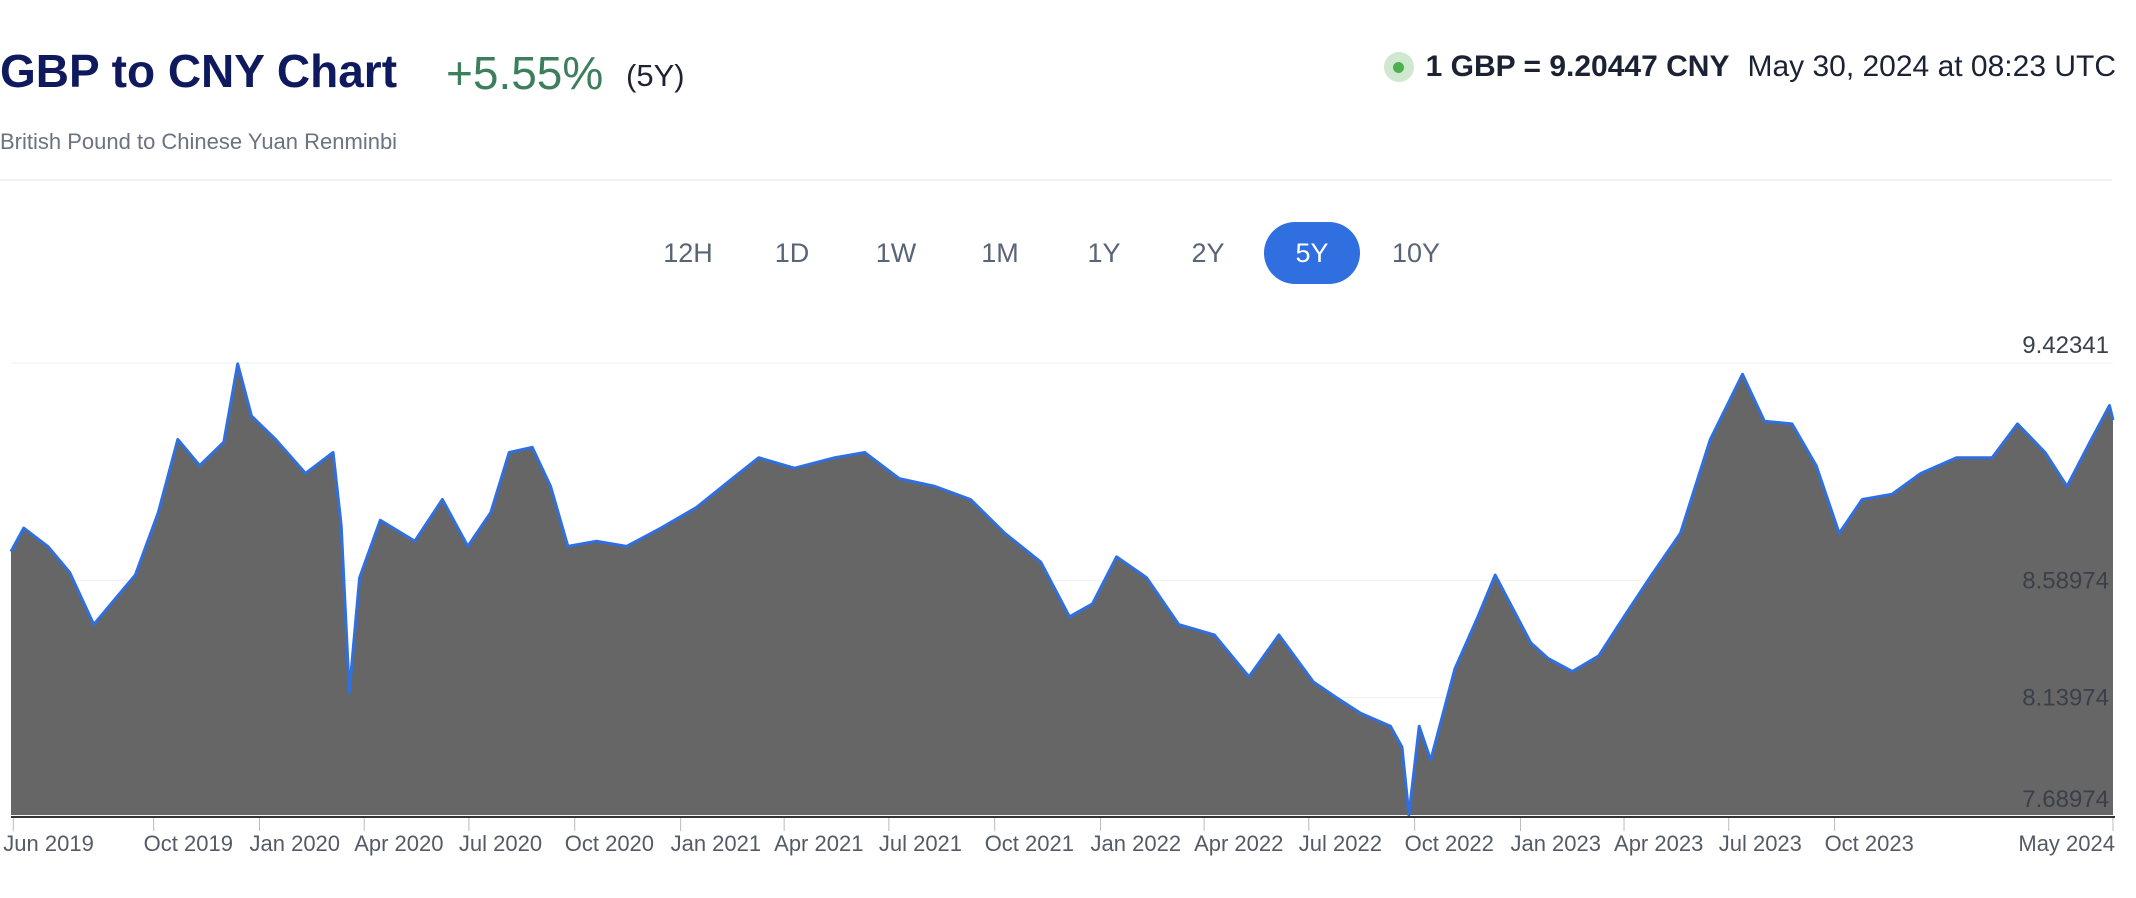  Describe the element at coordinates (896, 252) in the screenshot. I see `tab-1w: 1W` at that location.